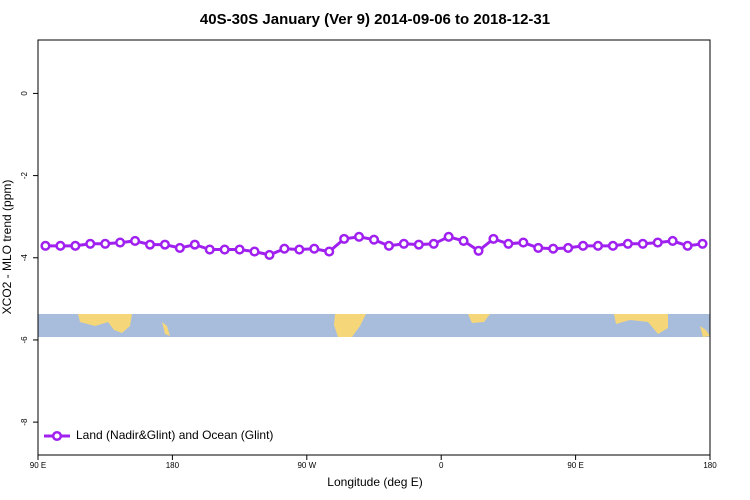 This screenshot has height=500, width=750. What do you see at coordinates (24, 175) in the screenshot?
I see `y-tick-label: -2` at bounding box center [24, 175].